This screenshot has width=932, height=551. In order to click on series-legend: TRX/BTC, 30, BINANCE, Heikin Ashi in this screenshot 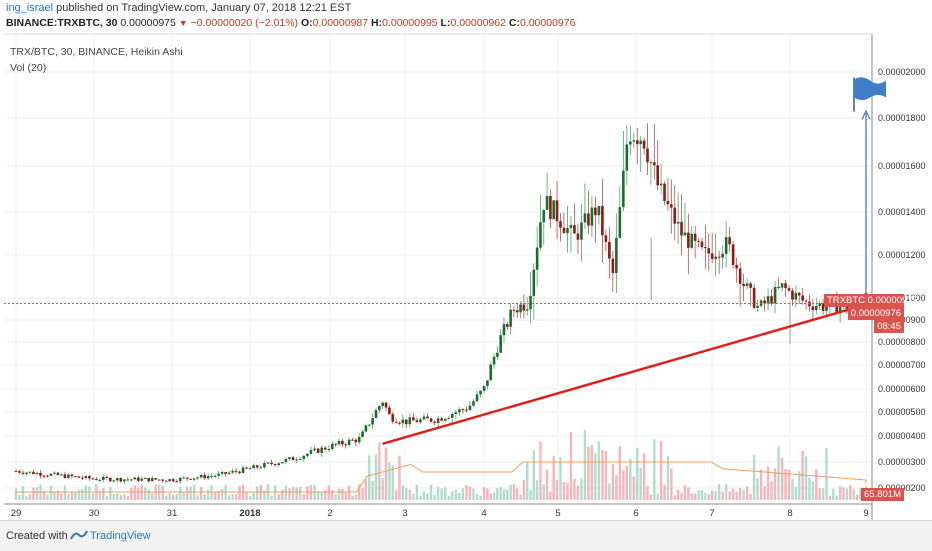, I will do `click(96, 52)`.